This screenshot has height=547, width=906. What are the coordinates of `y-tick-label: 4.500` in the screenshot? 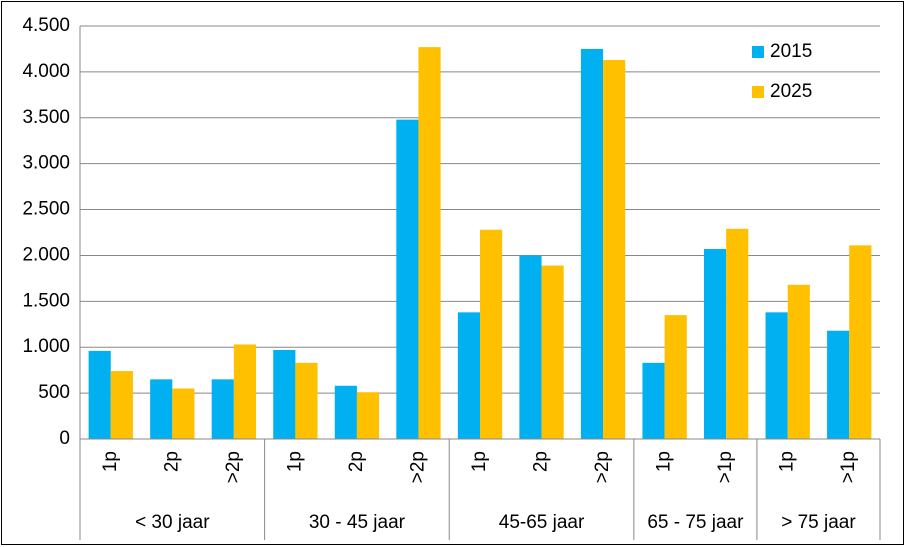 It's located at (46, 25).